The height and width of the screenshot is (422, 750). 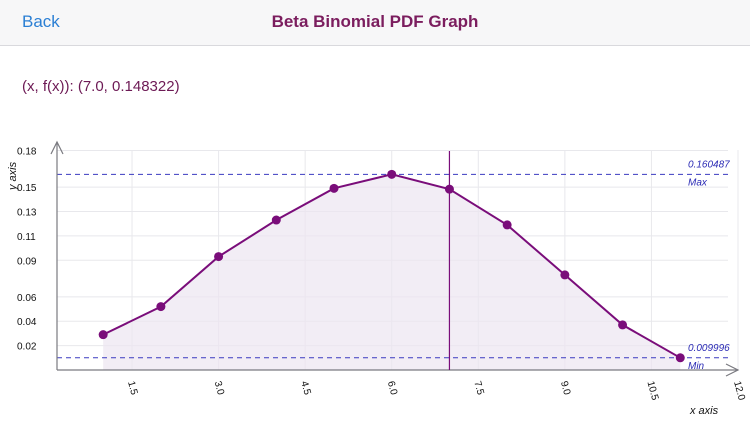 I want to click on back-button: Back, so click(x=41, y=21).